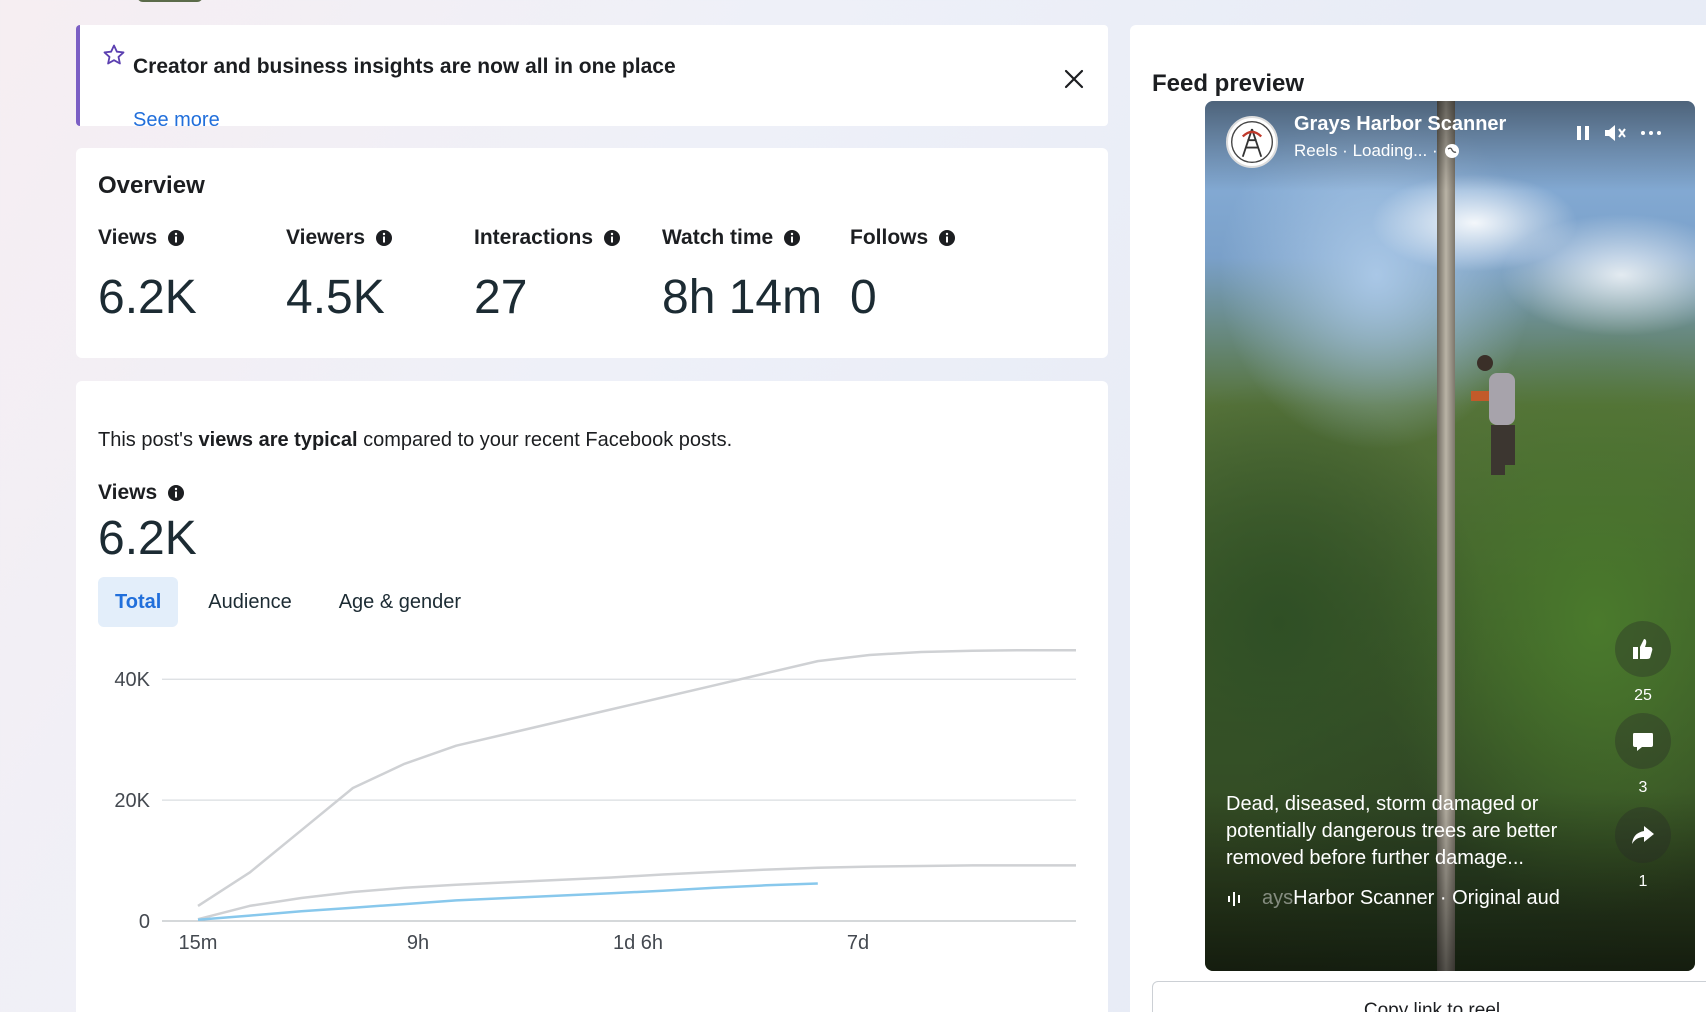 The height and width of the screenshot is (1012, 1706). I want to click on sentence-post: compared to your recent Facebook posts., so click(545, 440).